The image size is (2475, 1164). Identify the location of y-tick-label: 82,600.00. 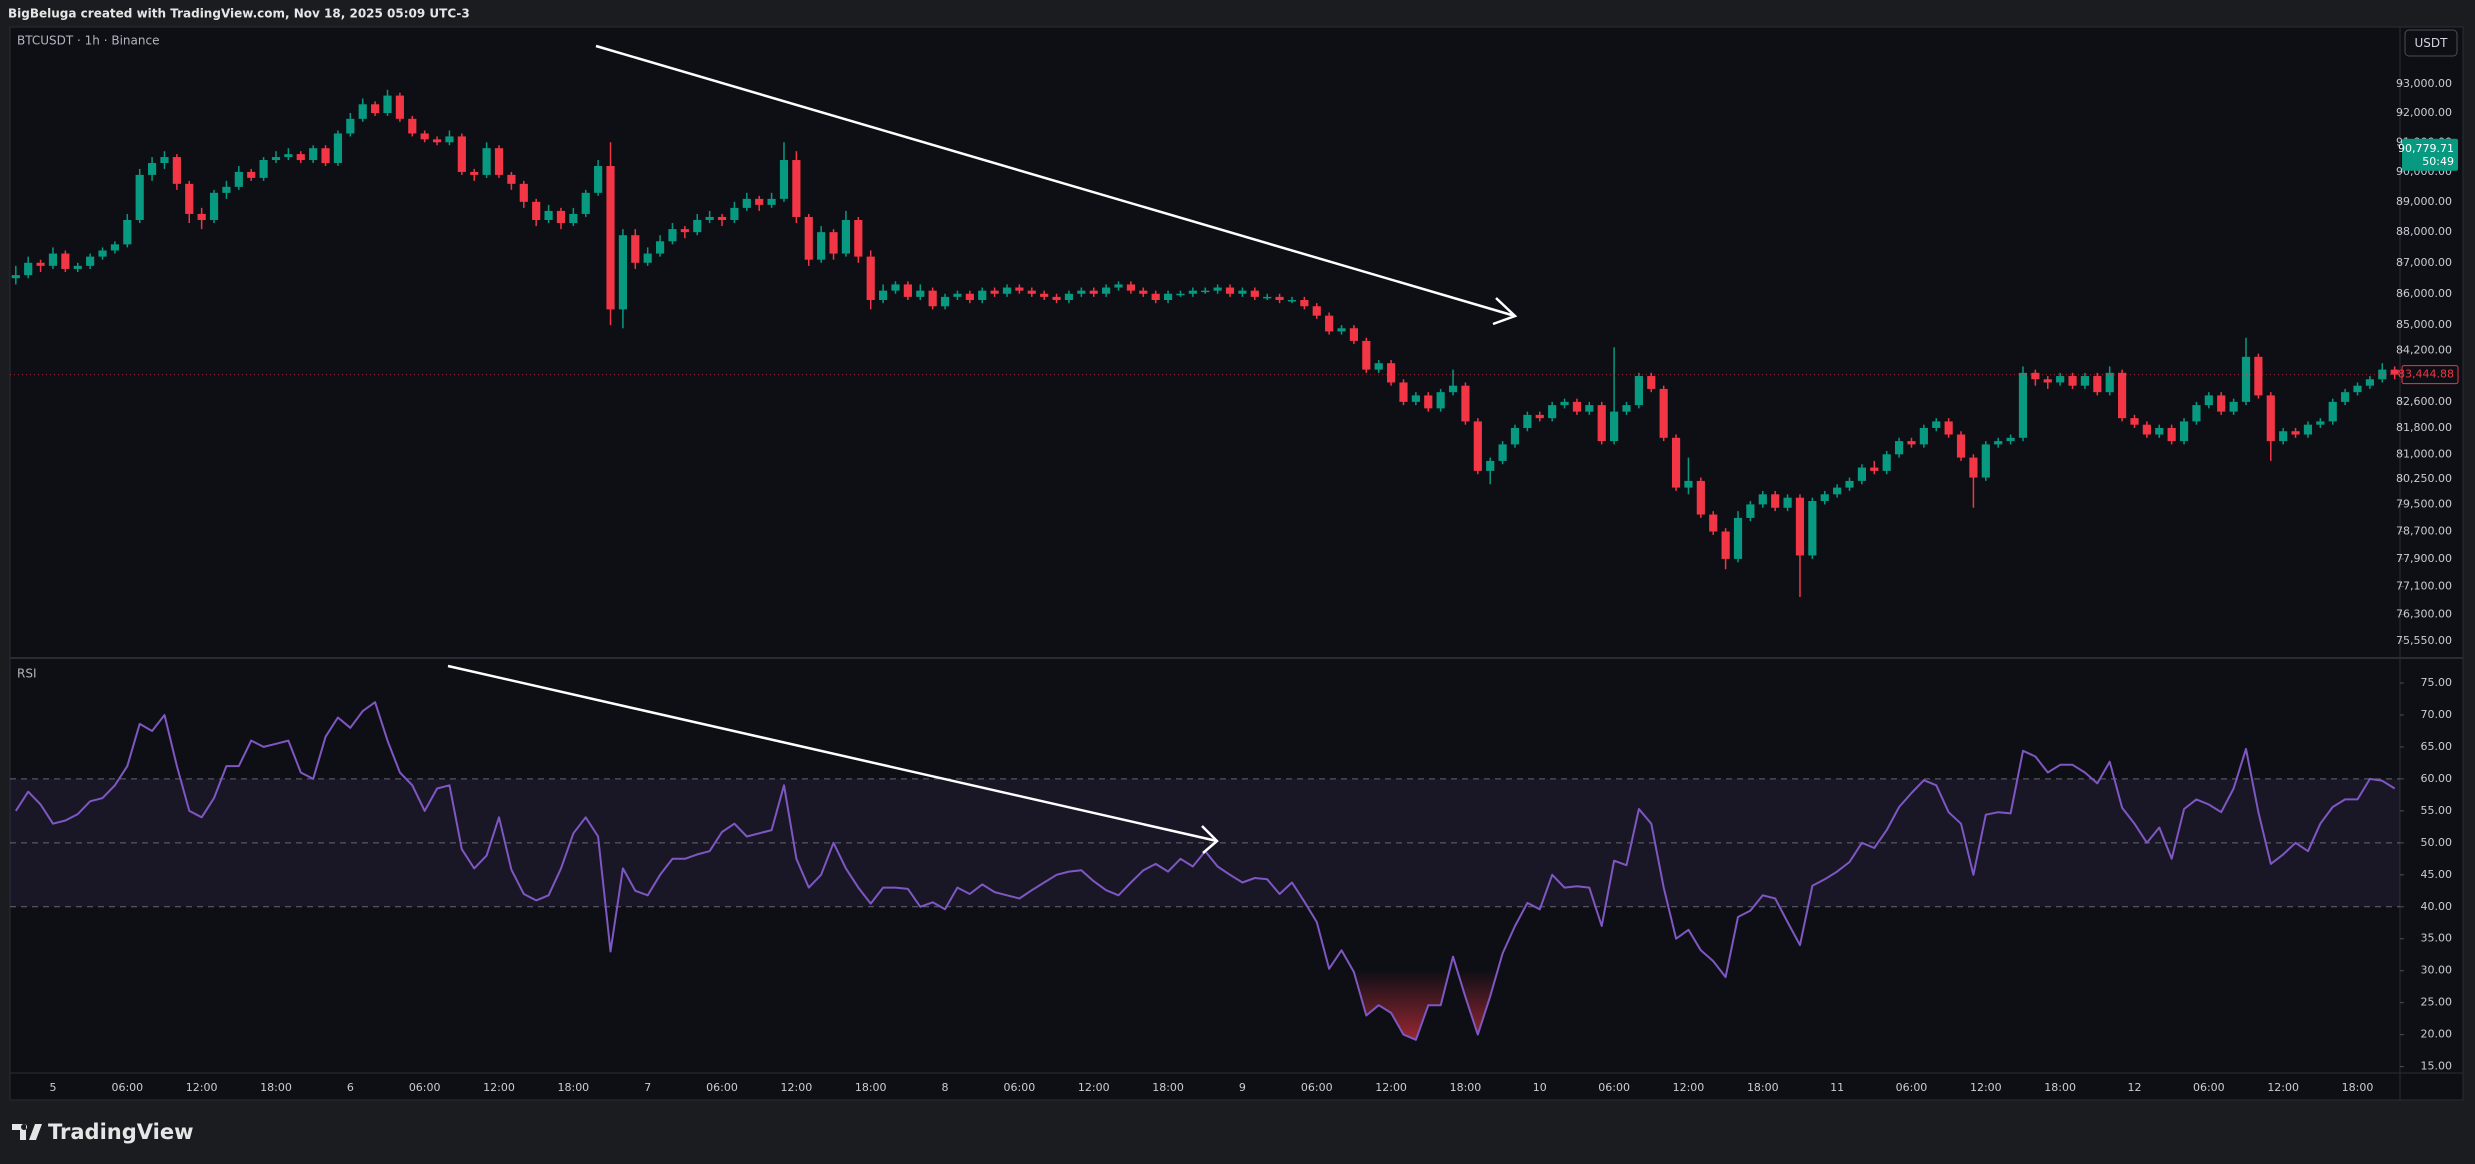
(2424, 401).